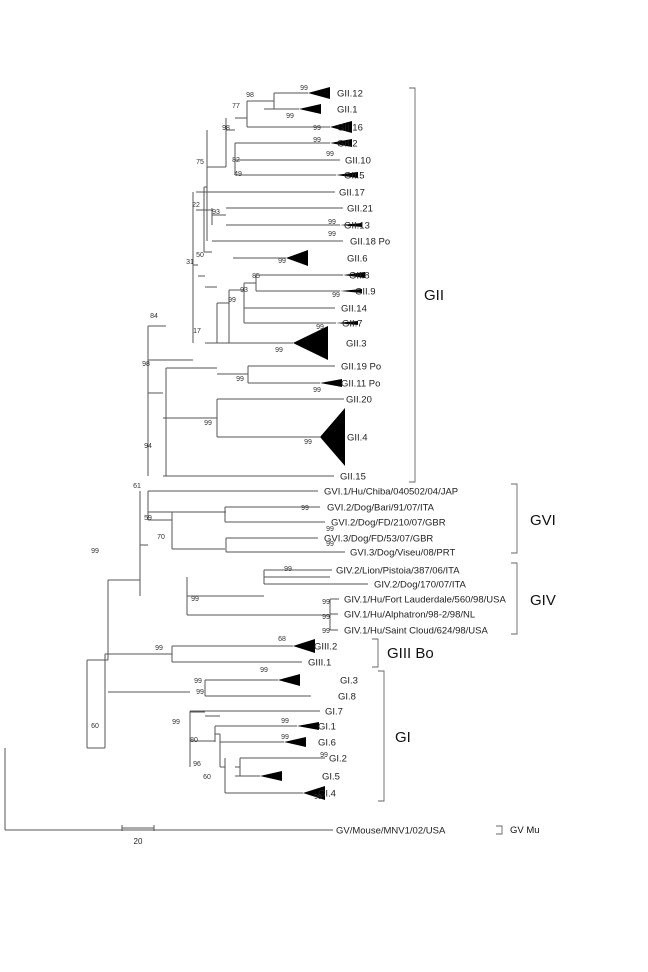  What do you see at coordinates (238, 174) in the screenshot?
I see `bootstrap-value: 49` at bounding box center [238, 174].